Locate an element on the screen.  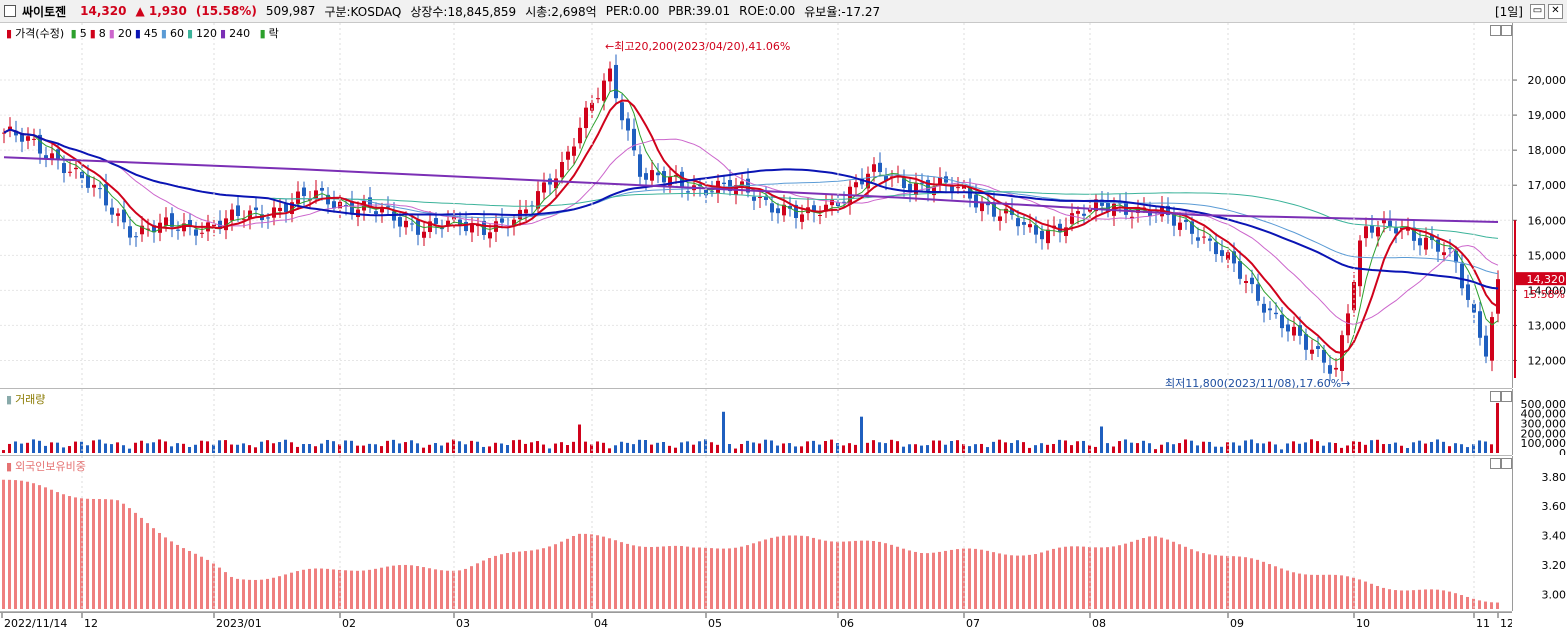
panel-close-icon is located at coordinates (1506, 30).